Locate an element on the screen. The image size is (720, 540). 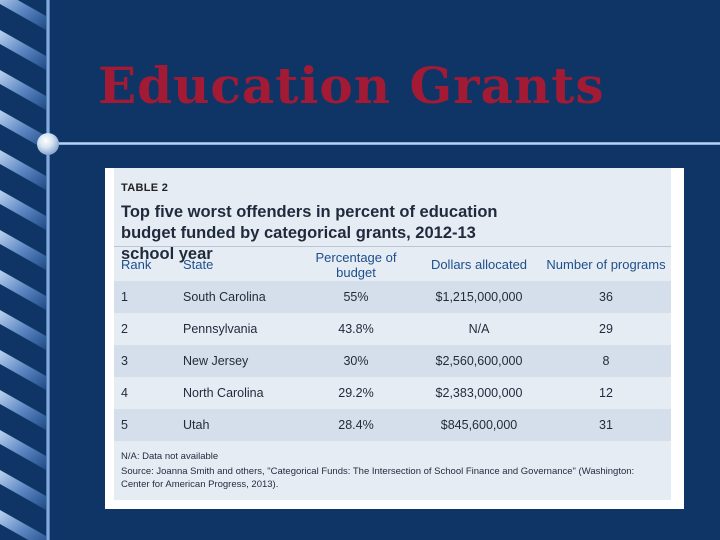
cell-rank: 4 is located at coordinates (124, 393).